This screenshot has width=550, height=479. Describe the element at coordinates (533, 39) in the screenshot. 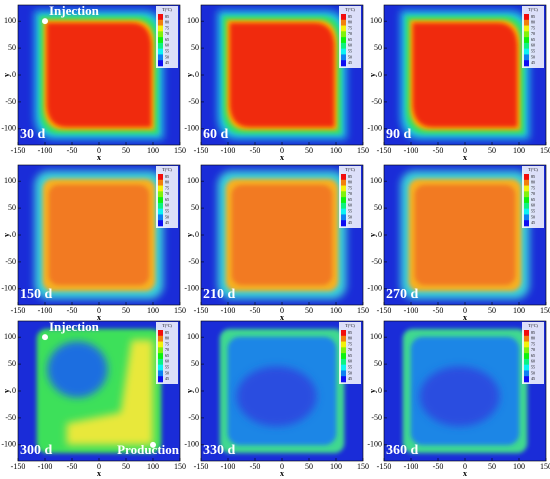

I see `colorbar-tick-label: 65` at that location.